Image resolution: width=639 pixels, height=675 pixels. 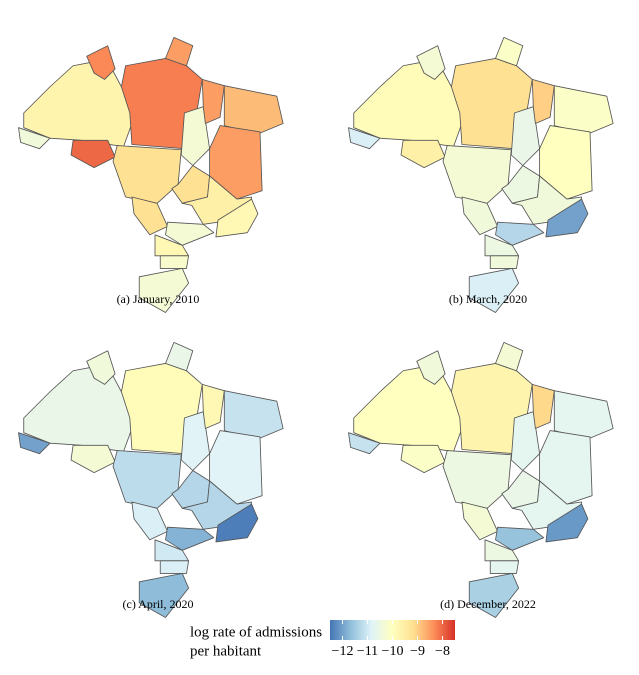 I want to click on colorbar, so click(x=392, y=630).